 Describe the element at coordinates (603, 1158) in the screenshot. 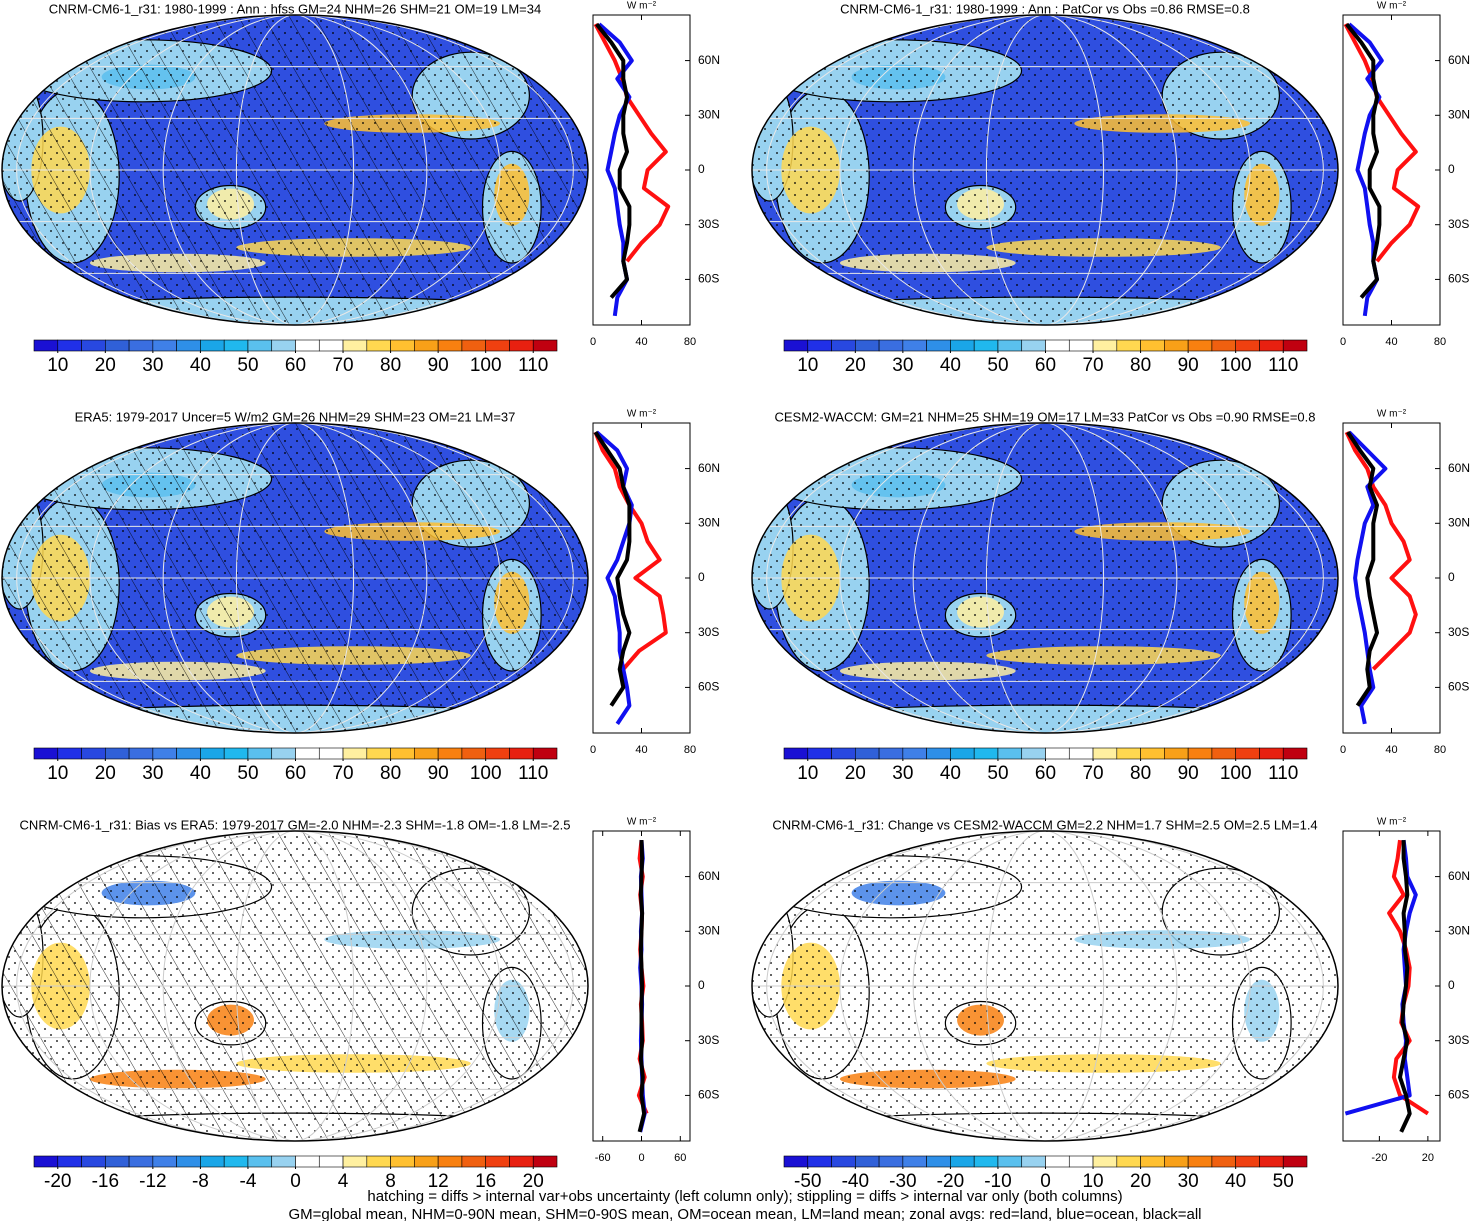

I see `x-tick-label: -60` at that location.